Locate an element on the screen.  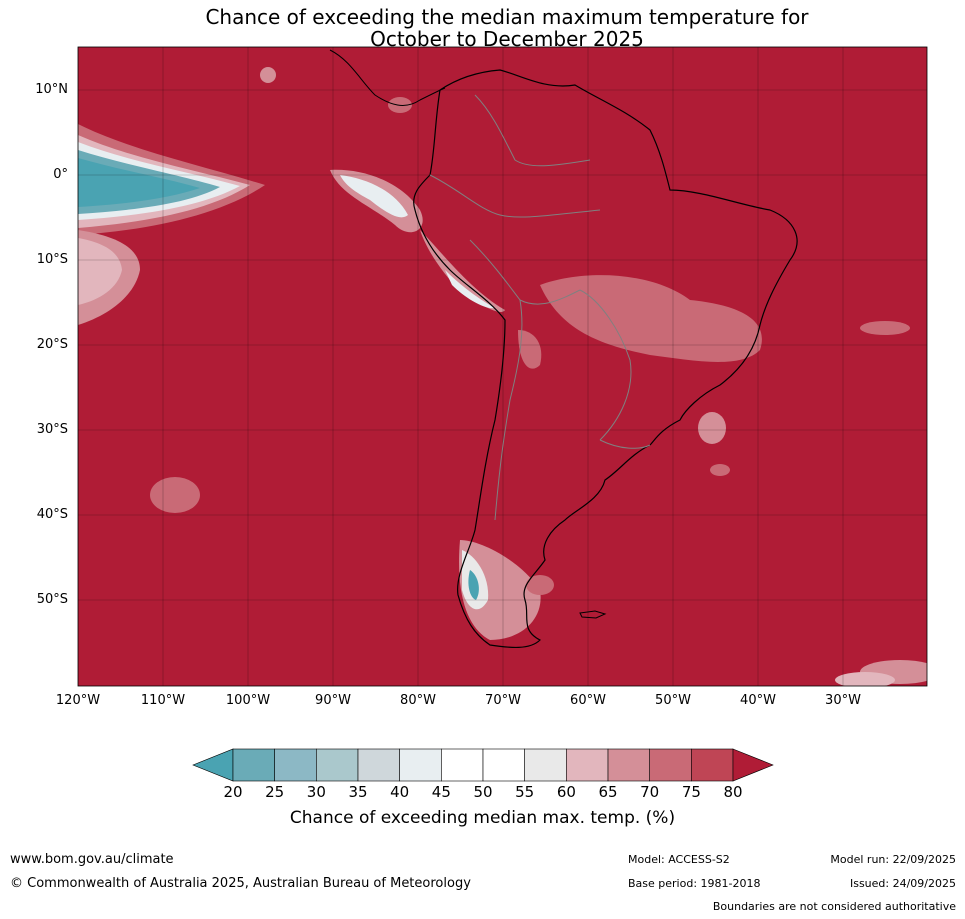
colorbar is located at coordinates (483, 765).